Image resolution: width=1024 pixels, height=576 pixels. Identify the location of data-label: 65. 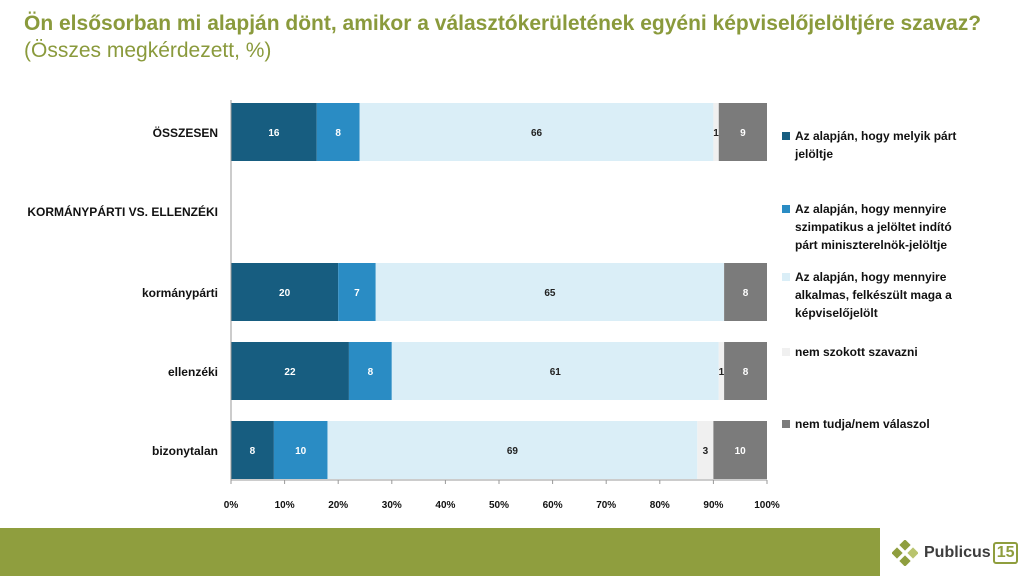
(550, 293).